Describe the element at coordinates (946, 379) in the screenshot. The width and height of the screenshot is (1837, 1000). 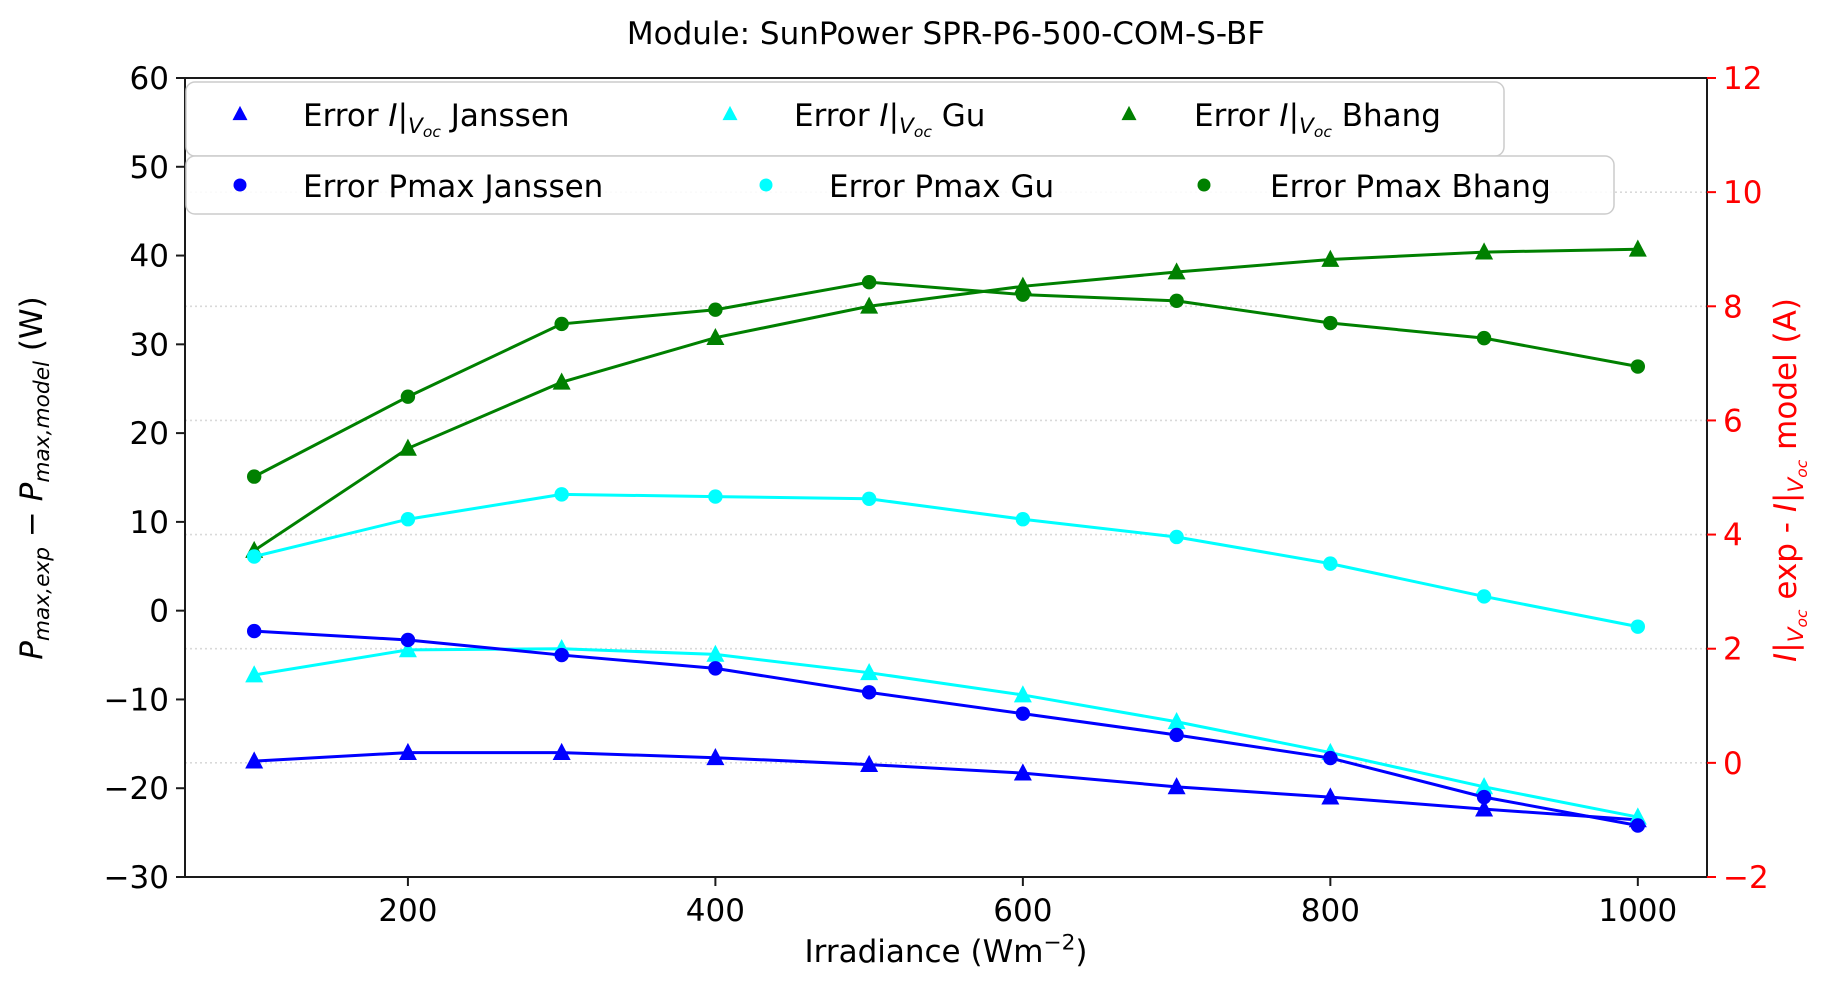
I see `series-line-error-pmax-bhang` at that location.